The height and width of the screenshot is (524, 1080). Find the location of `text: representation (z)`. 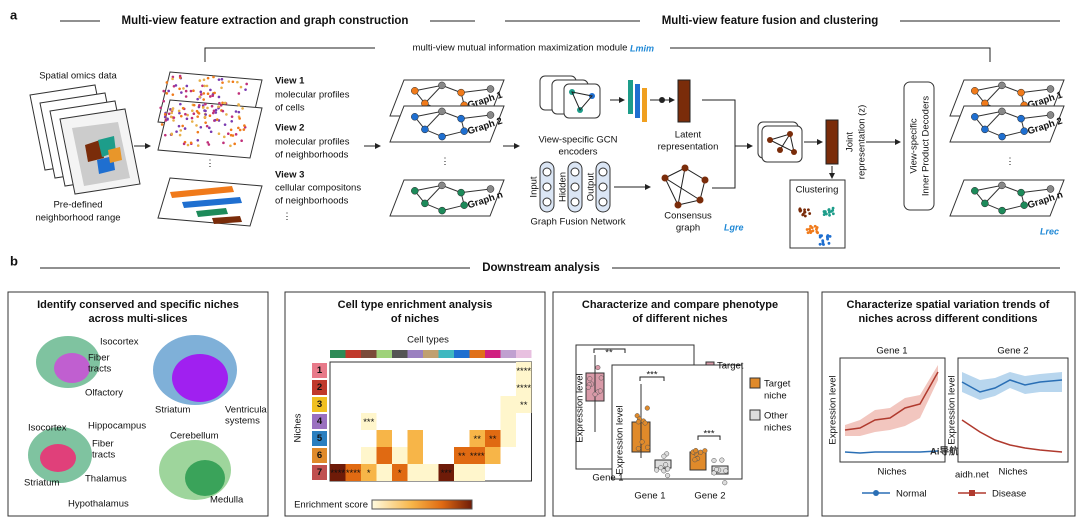

text: representation (z) is located at coordinates (862, 142).